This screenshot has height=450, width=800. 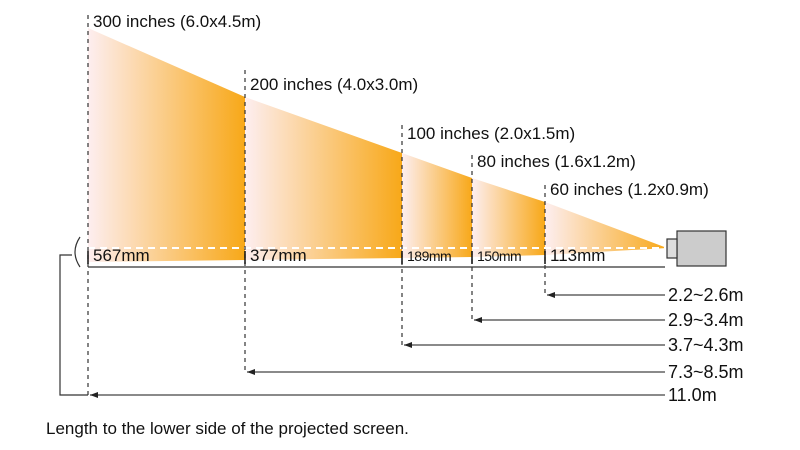 I want to click on distance-label: 7.3~8.5m, so click(x=706, y=372).